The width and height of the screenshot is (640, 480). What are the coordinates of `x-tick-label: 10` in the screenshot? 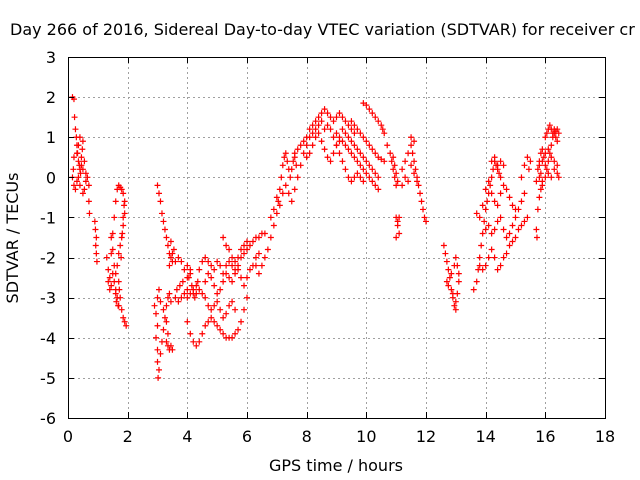 It's located at (366, 436).